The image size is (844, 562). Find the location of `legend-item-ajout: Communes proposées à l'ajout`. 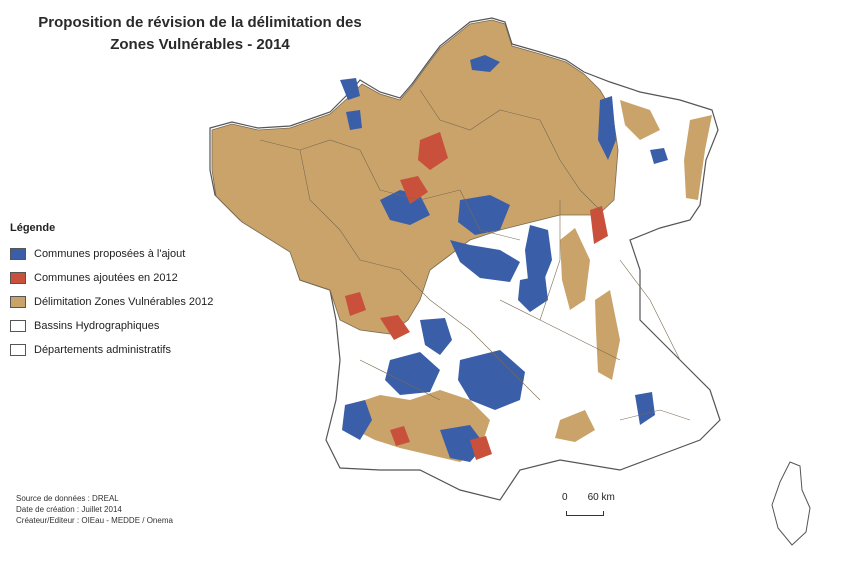

legend-item-ajout: Communes proposées à l'ajout is located at coordinates (130, 254).